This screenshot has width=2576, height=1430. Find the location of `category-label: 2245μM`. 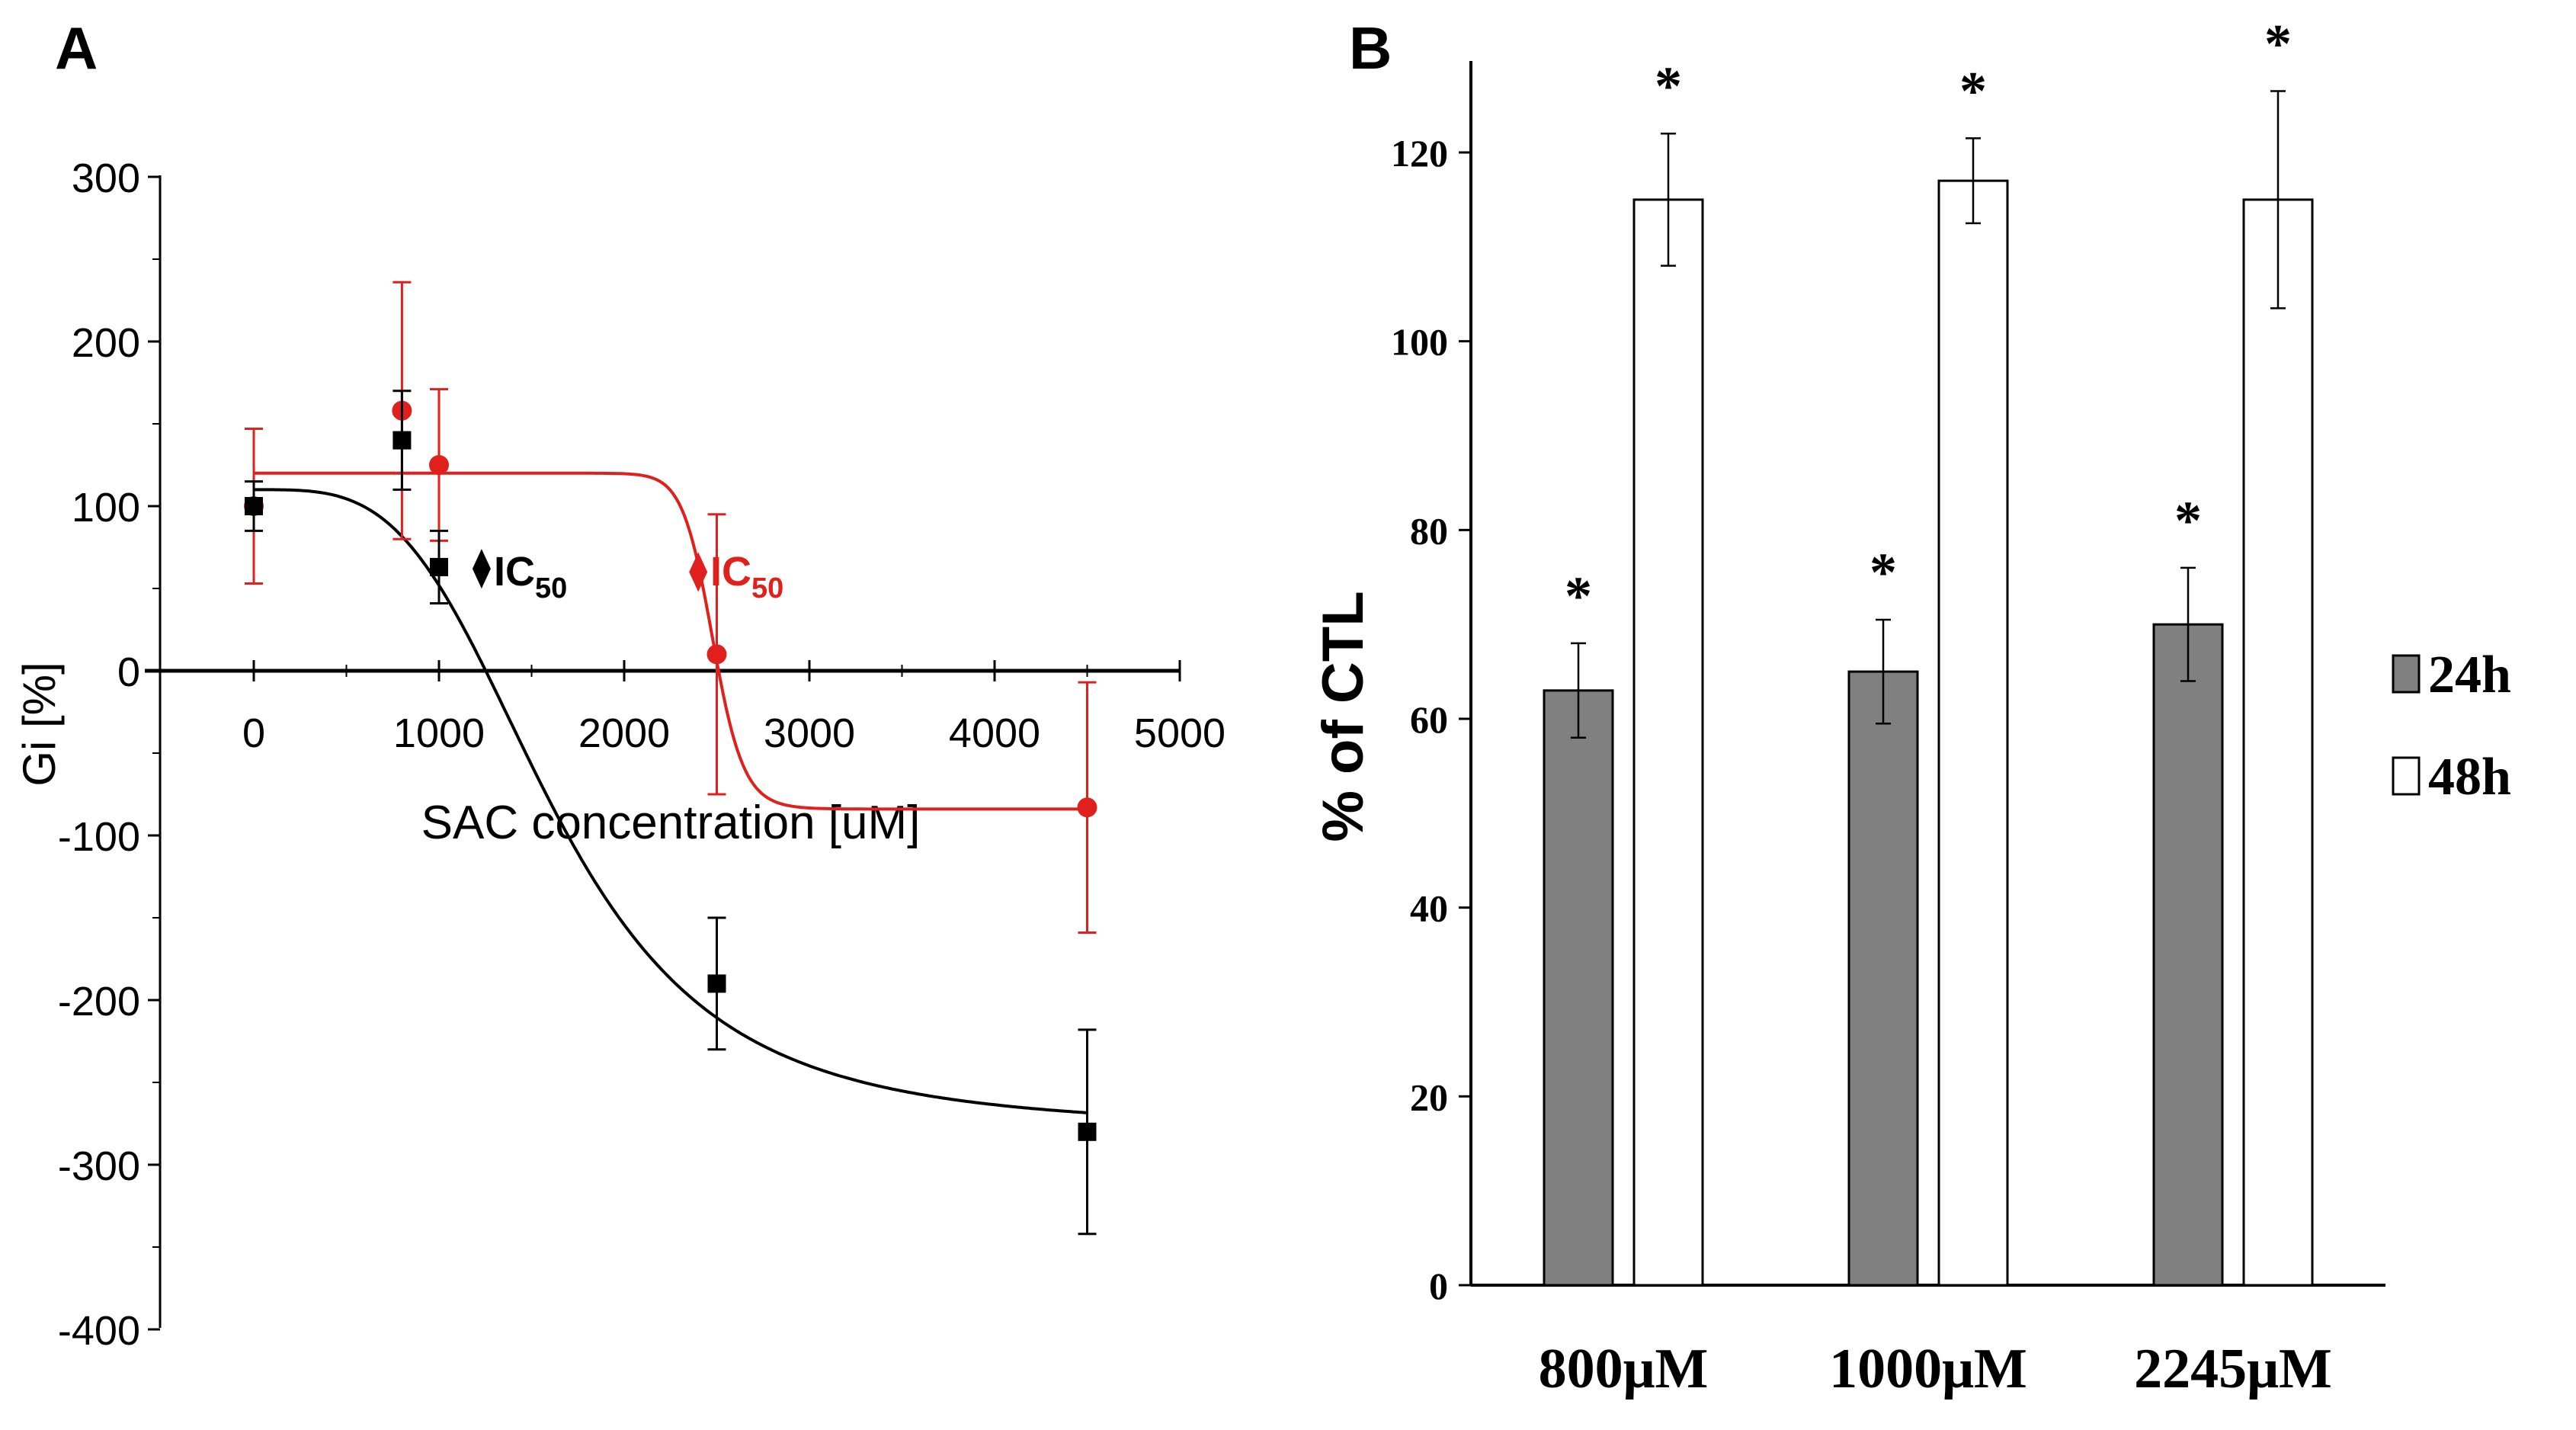

category-label: 2245μM is located at coordinates (2233, 1369).